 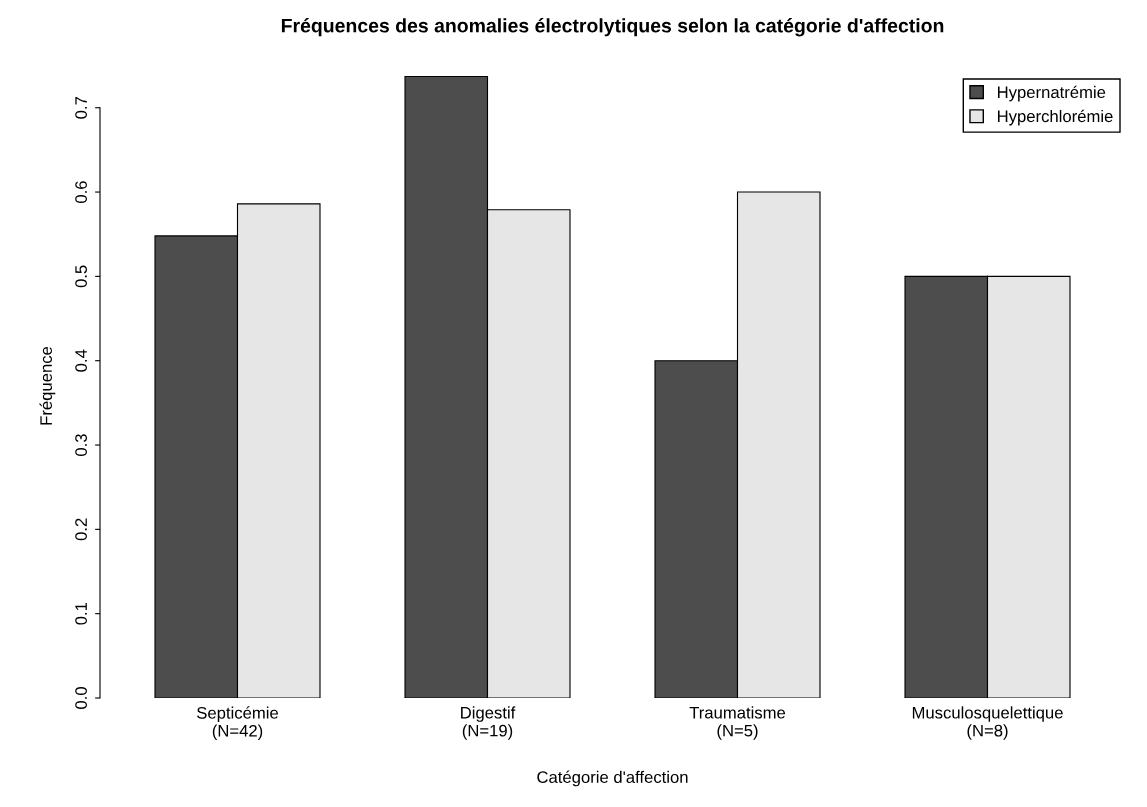 I want to click on y-tick-label: 0.0, so click(x=81, y=698).